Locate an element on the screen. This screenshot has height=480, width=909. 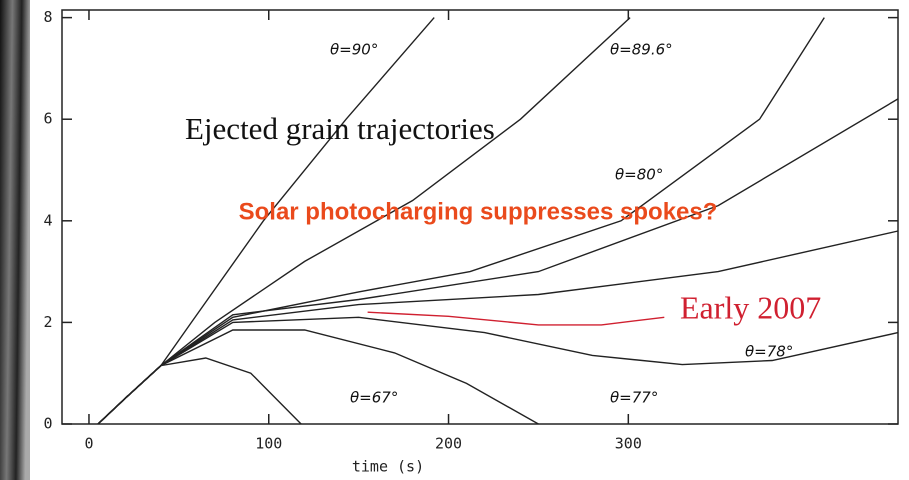
series-label: θ=77° is located at coordinates (634, 398).